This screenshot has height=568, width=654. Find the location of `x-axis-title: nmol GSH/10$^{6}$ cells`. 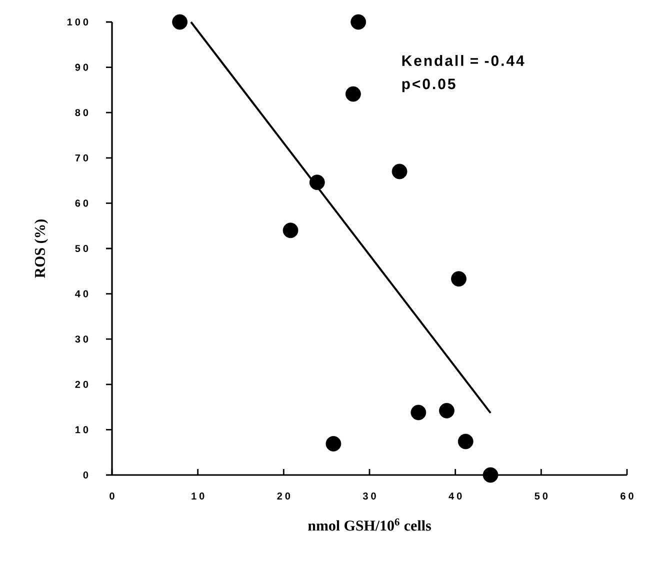

x-axis-title: nmol GSH/10$^{6}$ cells is located at coordinates (369, 524).